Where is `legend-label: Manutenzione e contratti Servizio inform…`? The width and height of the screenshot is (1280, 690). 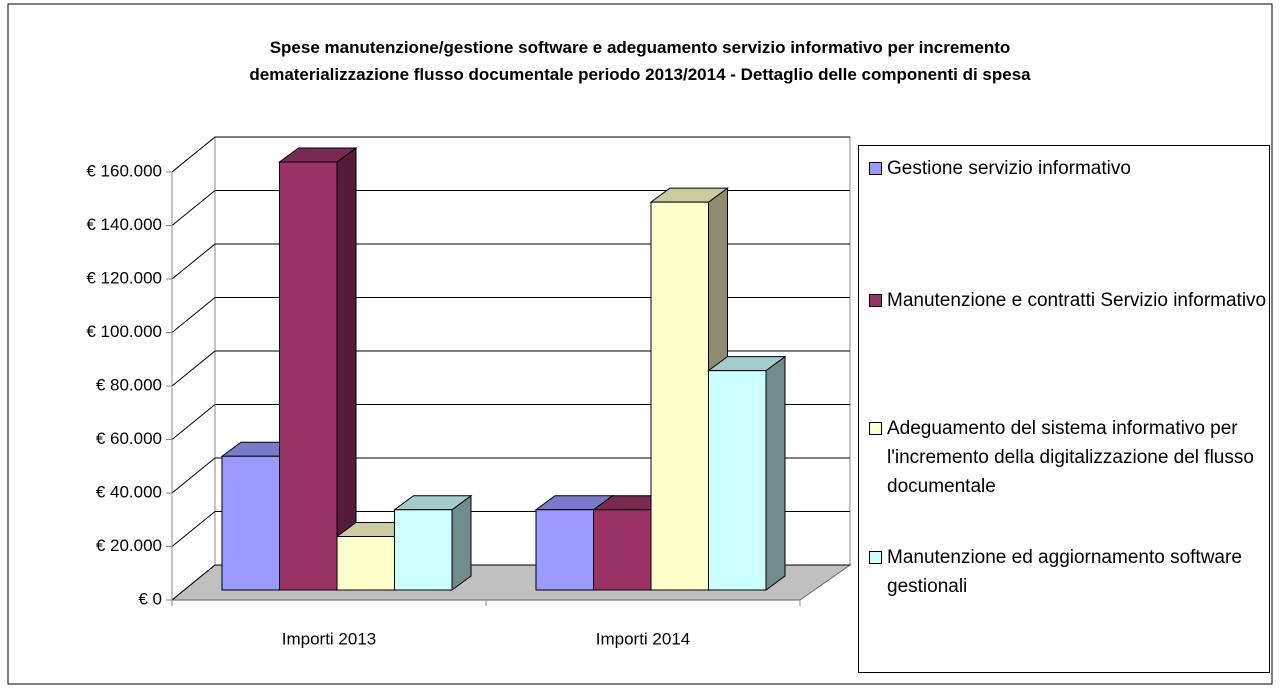
legend-label: Manutenzione e contratti Servizio inform… is located at coordinates (1077, 300).